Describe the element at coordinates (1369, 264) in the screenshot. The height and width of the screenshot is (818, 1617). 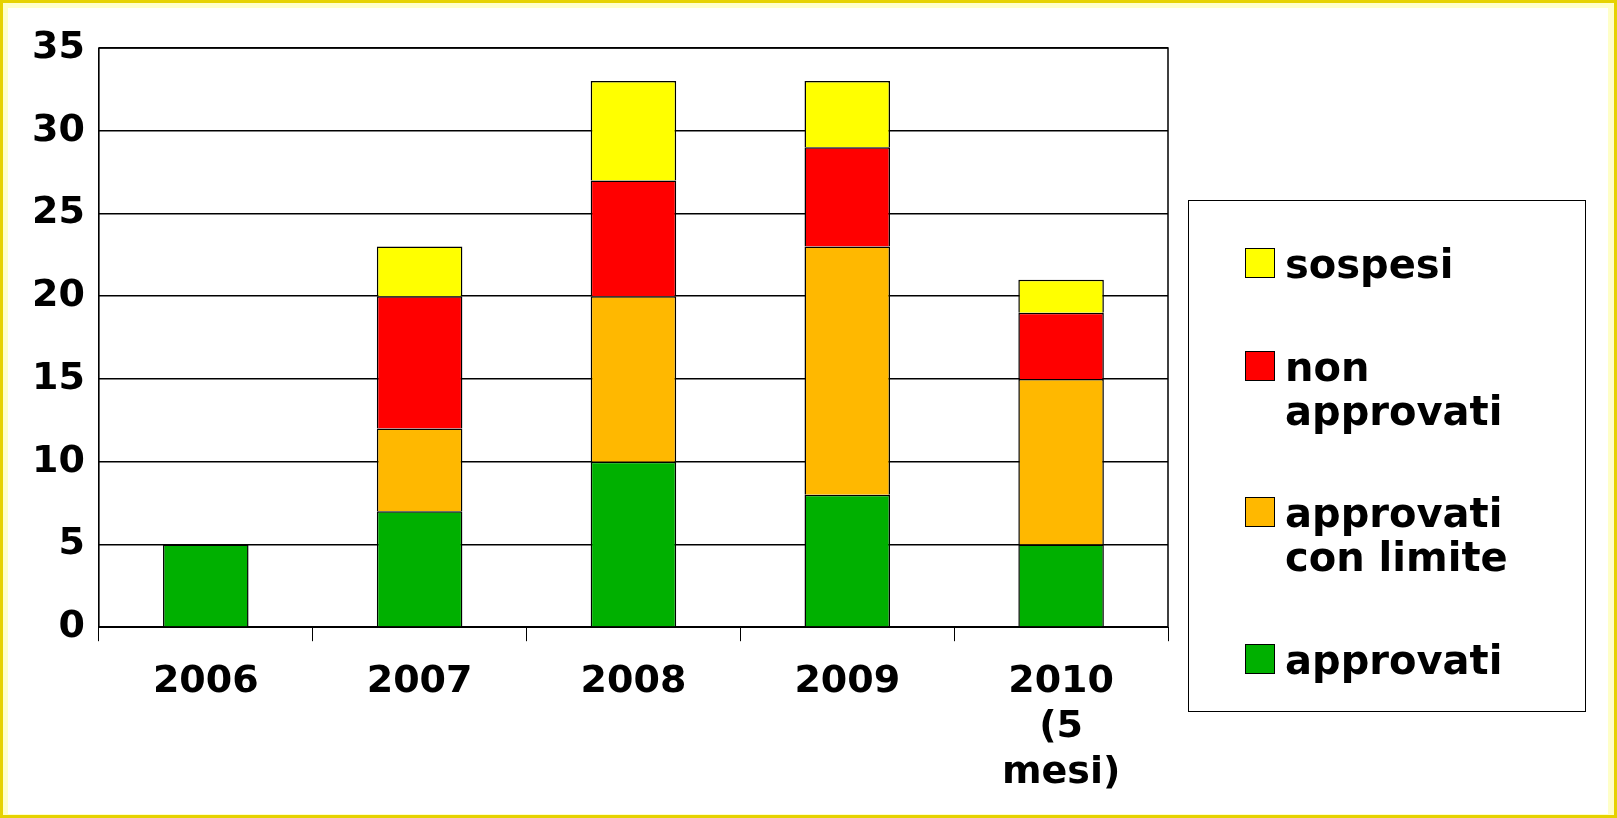
I see `legend-label: sospesi` at that location.